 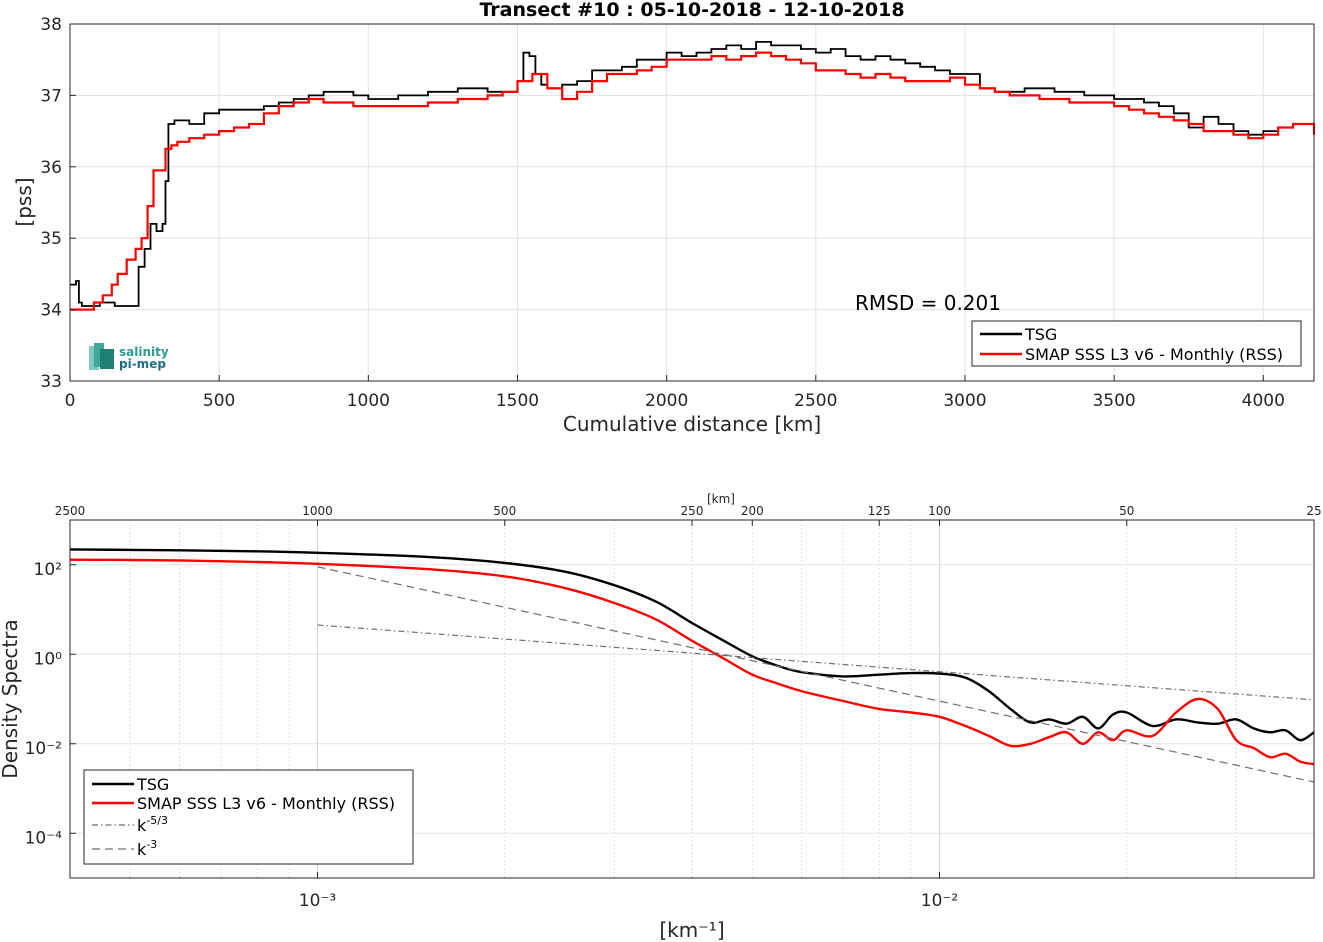 I want to click on top-legend-label-tsg: TSG, so click(x=1040, y=334).